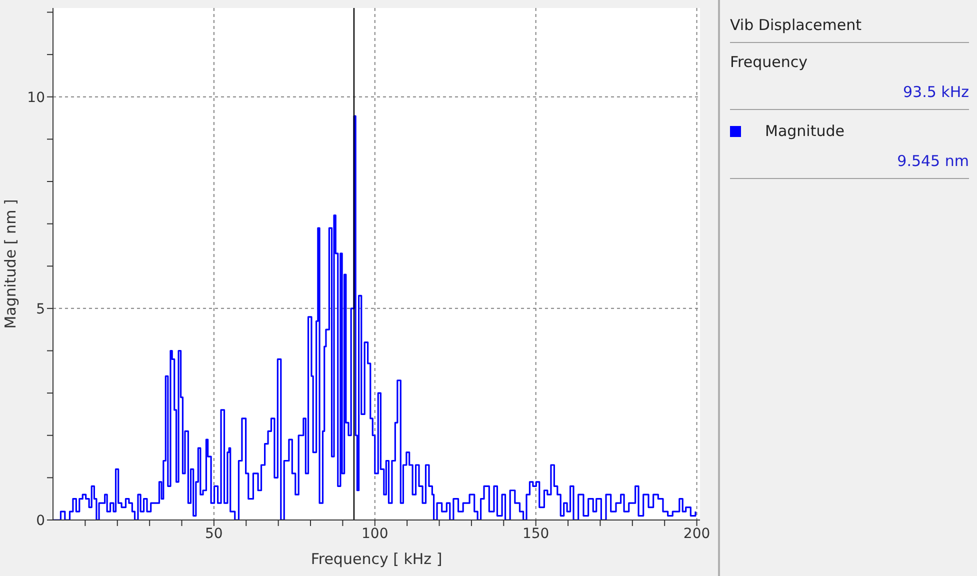 This screenshot has height=576, width=977. I want to click on legend-label: Magnitude, so click(804, 131).